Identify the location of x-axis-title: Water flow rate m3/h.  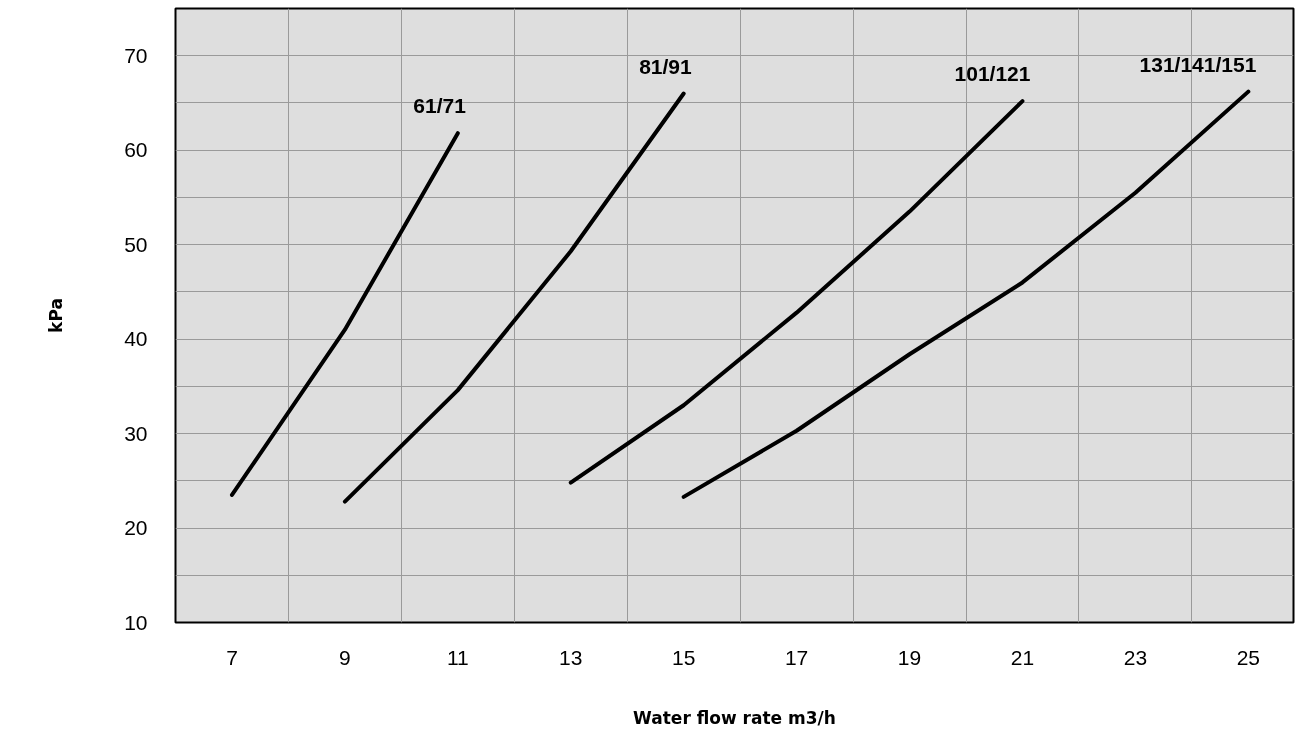
(734, 717).